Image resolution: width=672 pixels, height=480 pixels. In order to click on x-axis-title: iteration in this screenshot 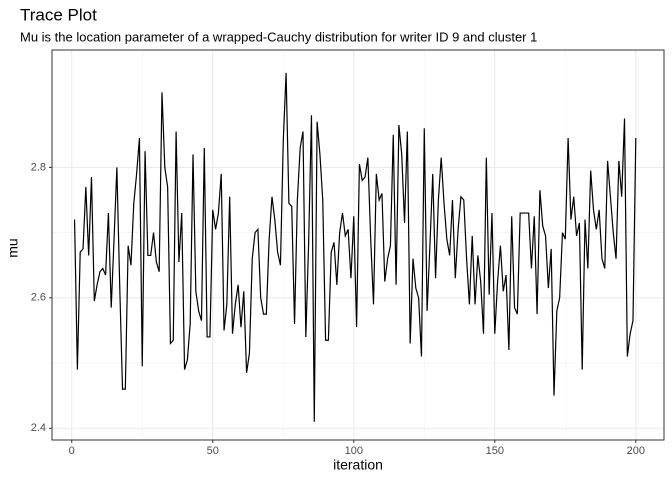, I will do `click(358, 465)`.